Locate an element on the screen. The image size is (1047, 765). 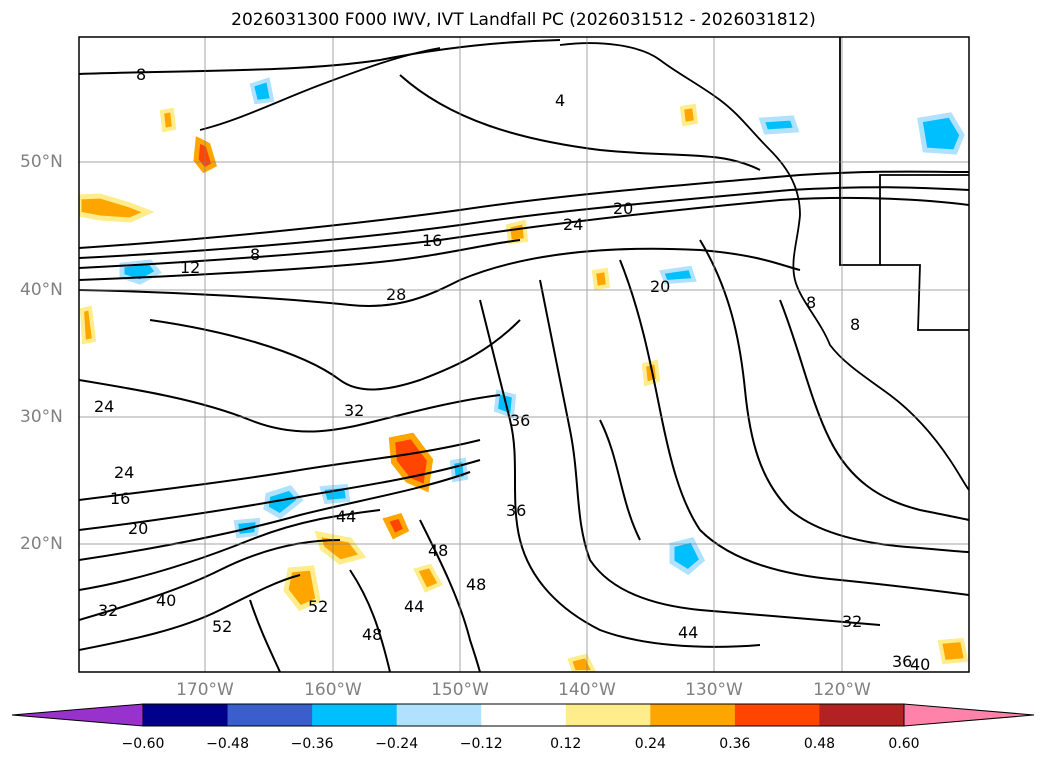
colorbar-tick-label: 0.60 is located at coordinates (904, 744).